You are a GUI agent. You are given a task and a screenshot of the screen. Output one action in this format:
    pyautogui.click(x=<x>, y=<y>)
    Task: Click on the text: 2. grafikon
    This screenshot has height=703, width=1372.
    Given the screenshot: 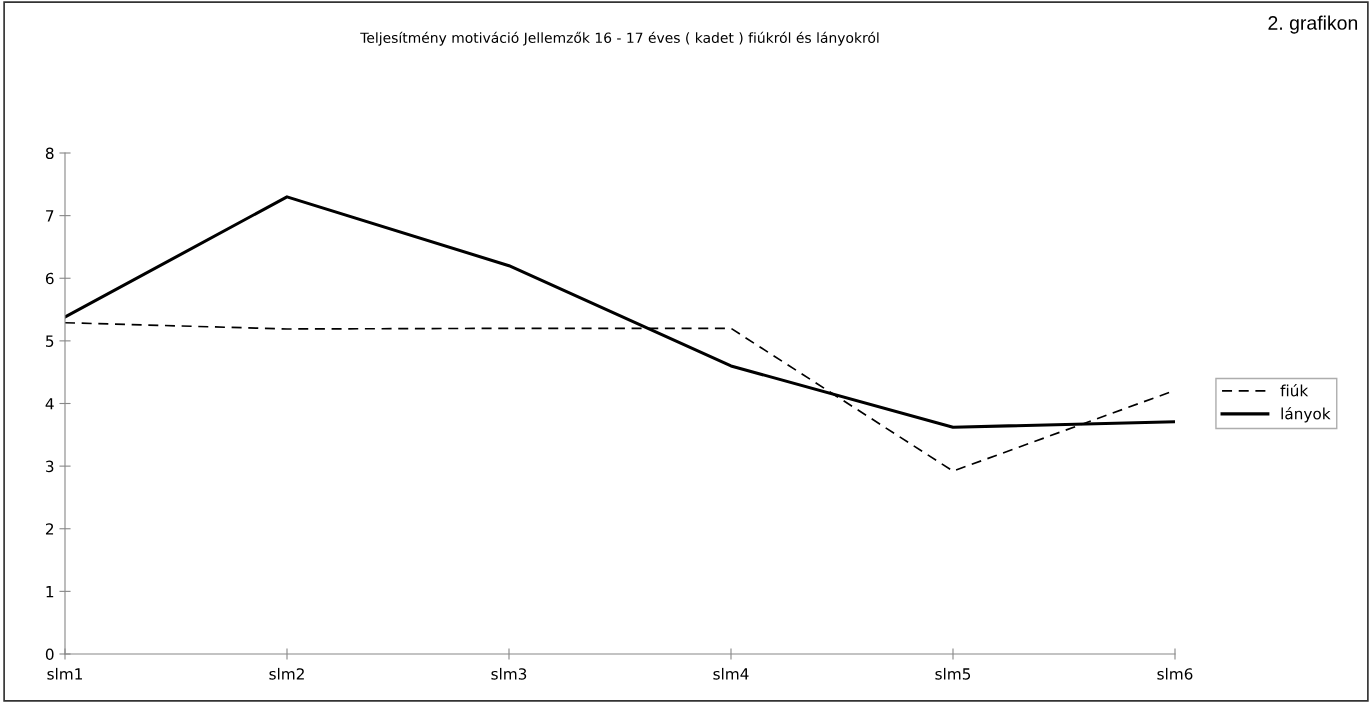 What is the action you would take?
    pyautogui.click(x=1313, y=24)
    